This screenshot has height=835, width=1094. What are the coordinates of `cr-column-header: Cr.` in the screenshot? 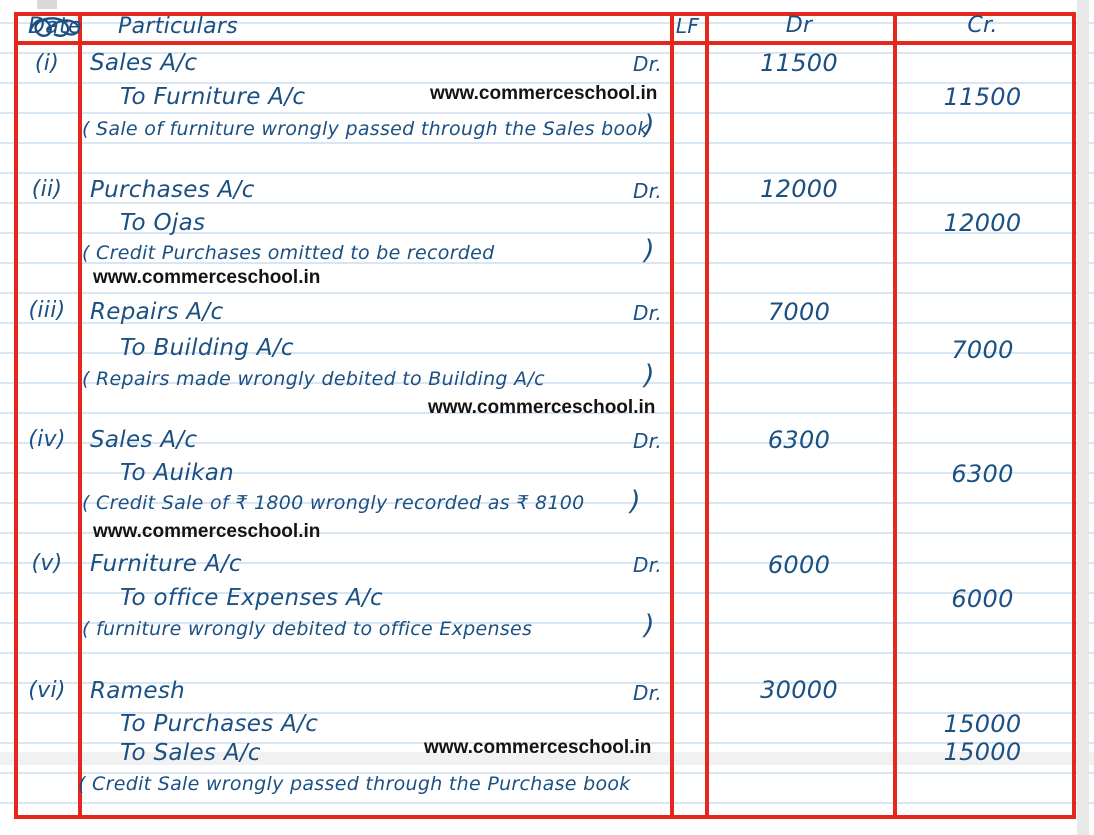 It's located at (982, 25).